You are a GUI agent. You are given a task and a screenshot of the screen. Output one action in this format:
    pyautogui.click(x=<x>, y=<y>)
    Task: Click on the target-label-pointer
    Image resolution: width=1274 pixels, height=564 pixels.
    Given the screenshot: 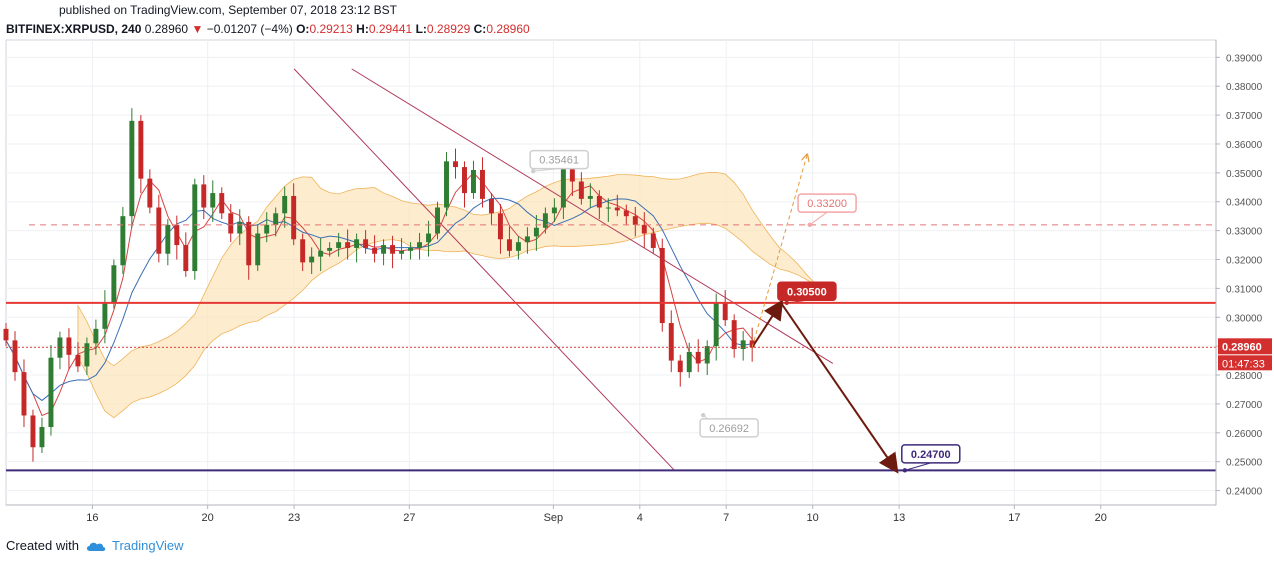 What is the action you would take?
    pyautogui.click(x=818, y=218)
    